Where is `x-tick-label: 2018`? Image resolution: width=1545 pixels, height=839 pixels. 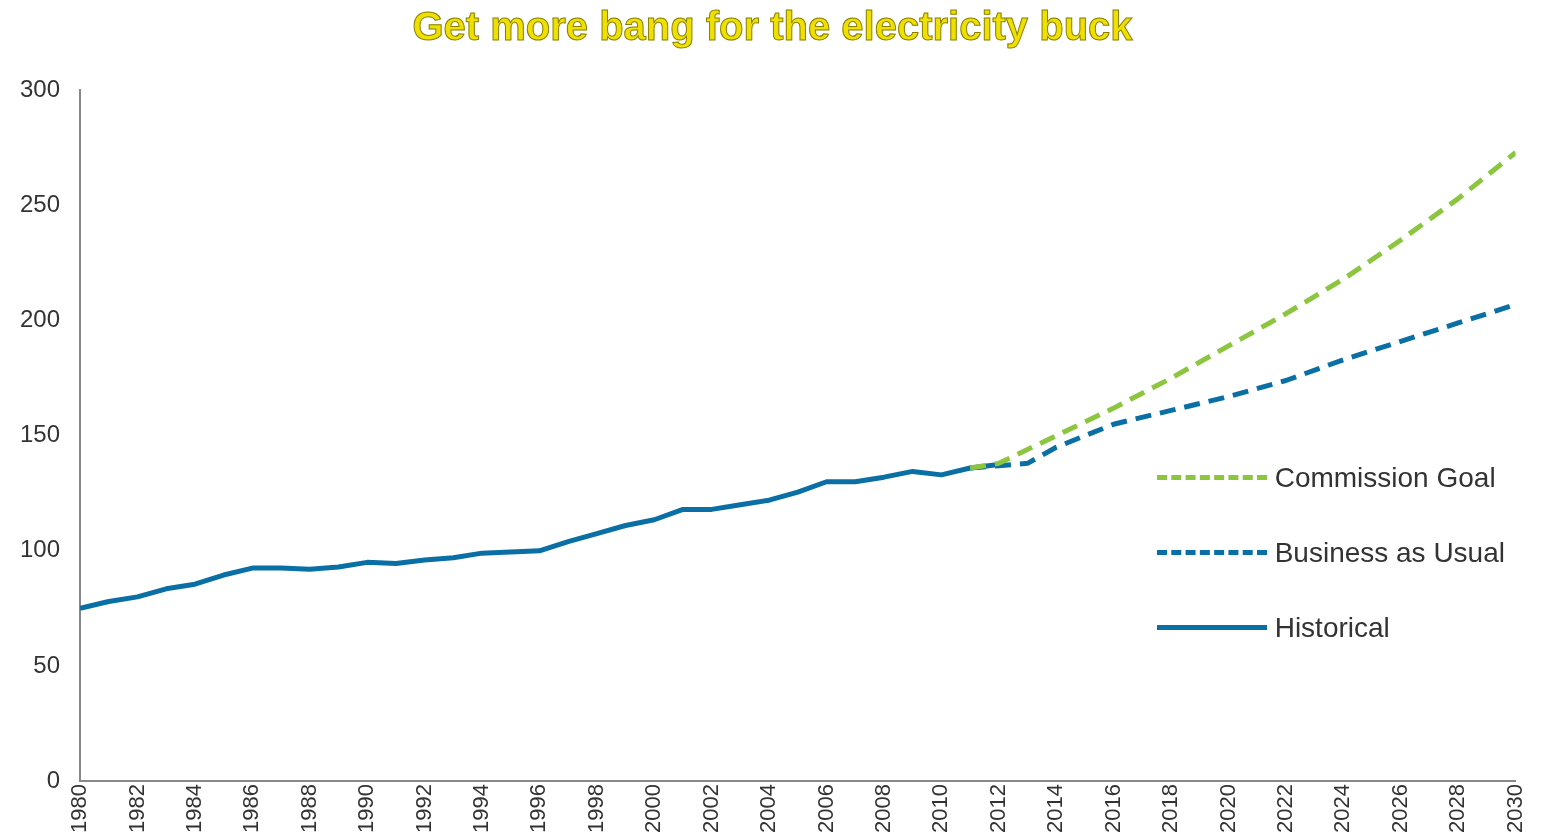
x-tick-label: 2018 is located at coordinates (1170, 809).